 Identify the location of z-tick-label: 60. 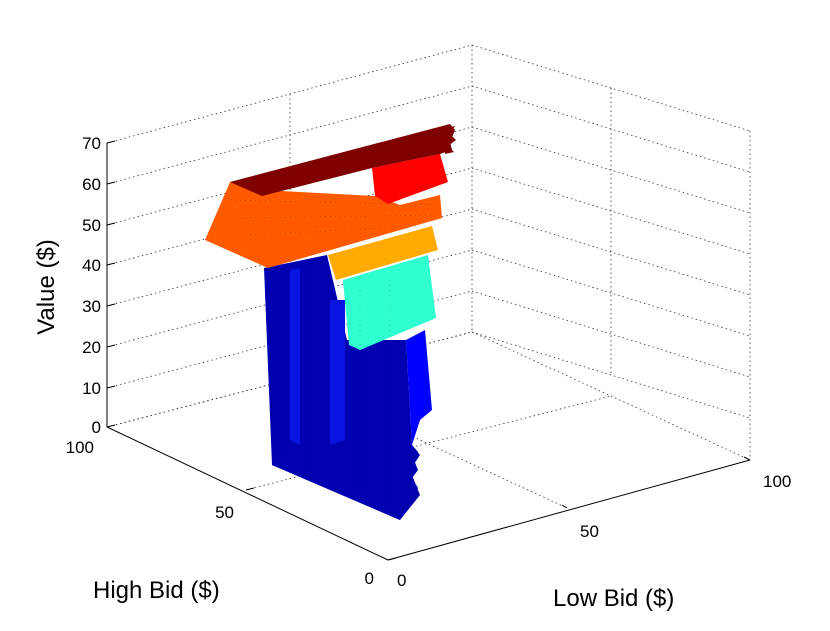
(91, 184).